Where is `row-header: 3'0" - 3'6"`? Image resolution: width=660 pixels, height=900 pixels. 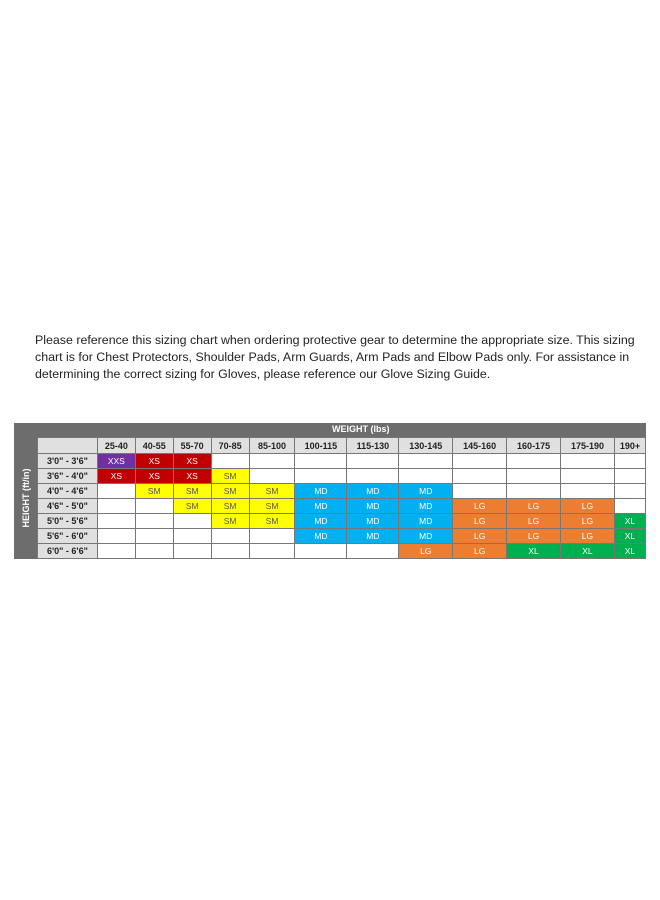 row-header: 3'0" - 3'6" is located at coordinates (67, 461).